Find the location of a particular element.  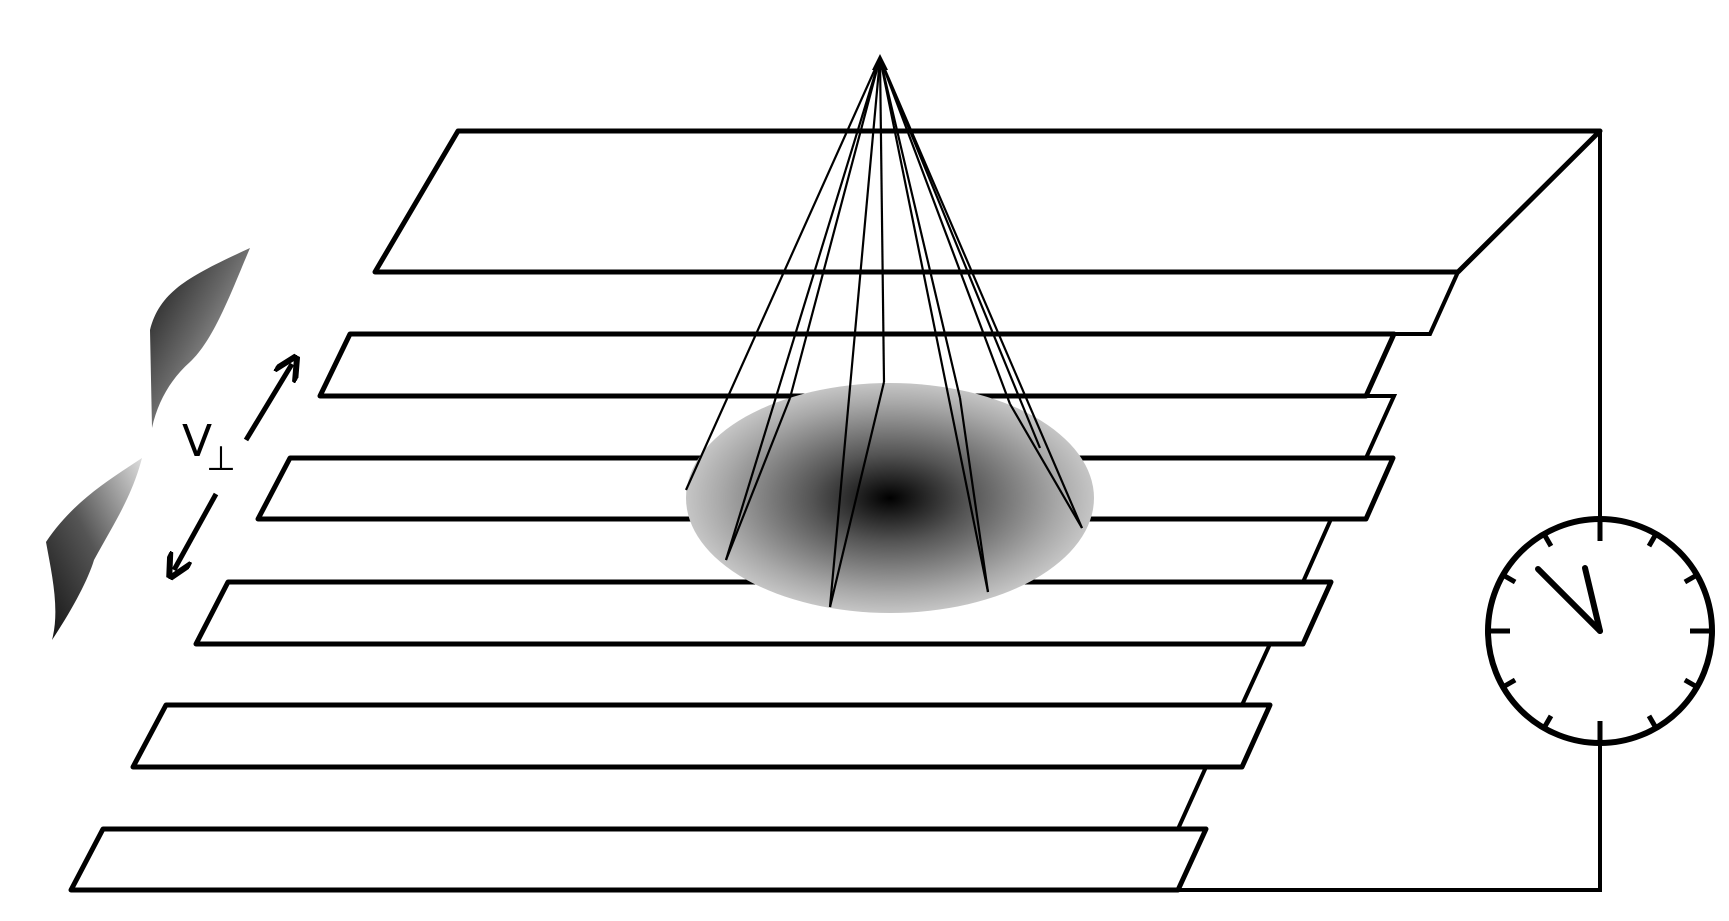

meter-ticks is located at coordinates (1600, 631).